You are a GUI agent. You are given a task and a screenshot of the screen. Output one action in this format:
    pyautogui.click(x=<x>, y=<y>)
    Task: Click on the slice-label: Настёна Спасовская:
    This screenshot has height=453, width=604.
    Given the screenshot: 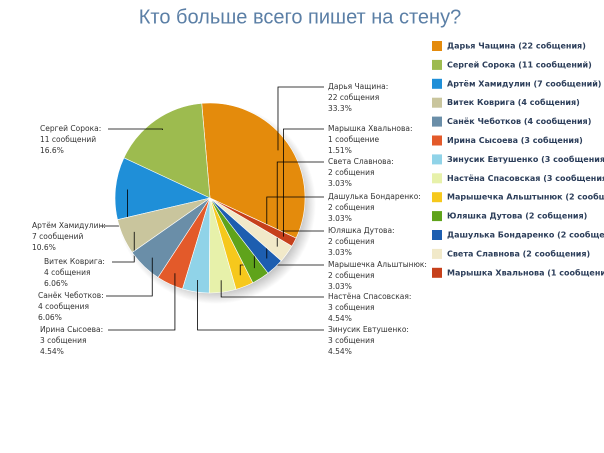 What is the action you would take?
    pyautogui.click(x=369, y=296)
    